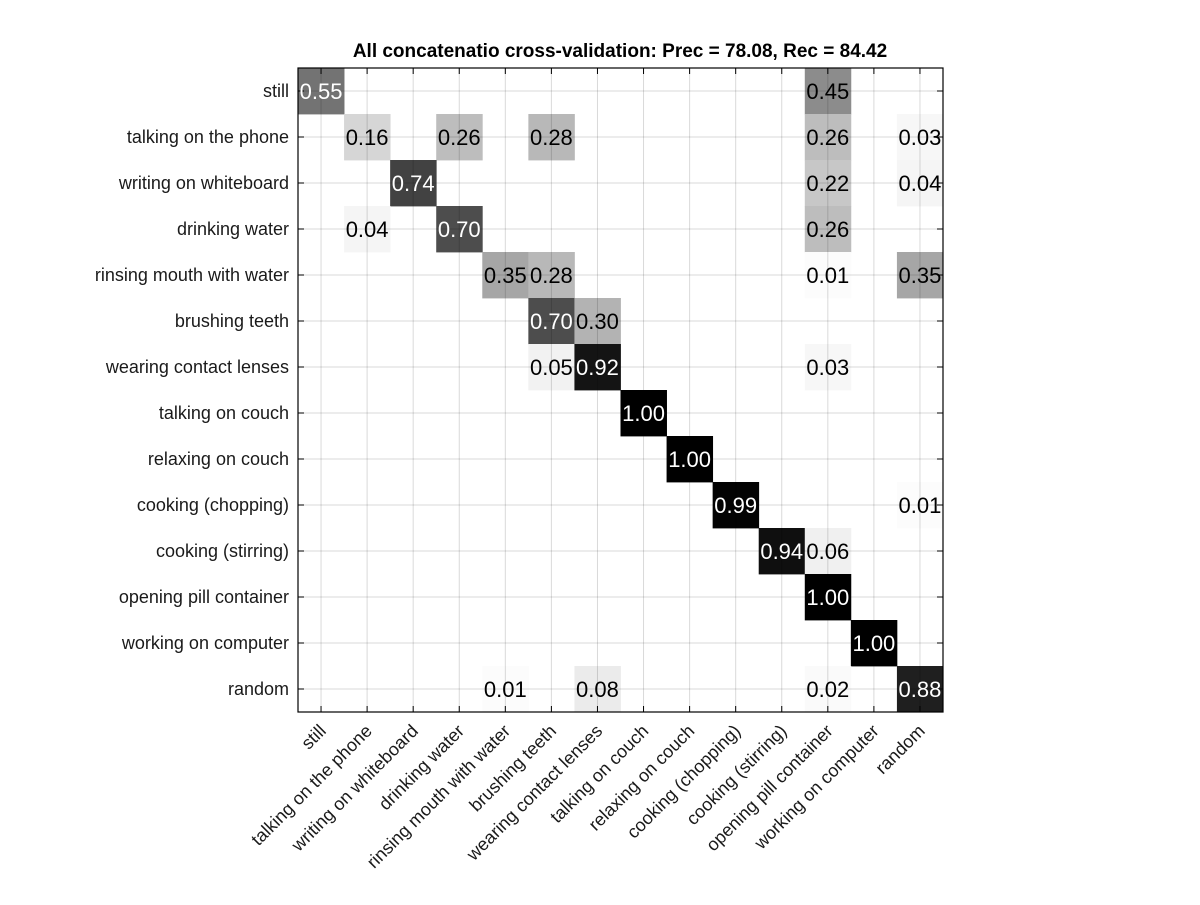 This screenshot has height=905, width=1200. I want to click on cell-value-label: 0.55, so click(321, 91).